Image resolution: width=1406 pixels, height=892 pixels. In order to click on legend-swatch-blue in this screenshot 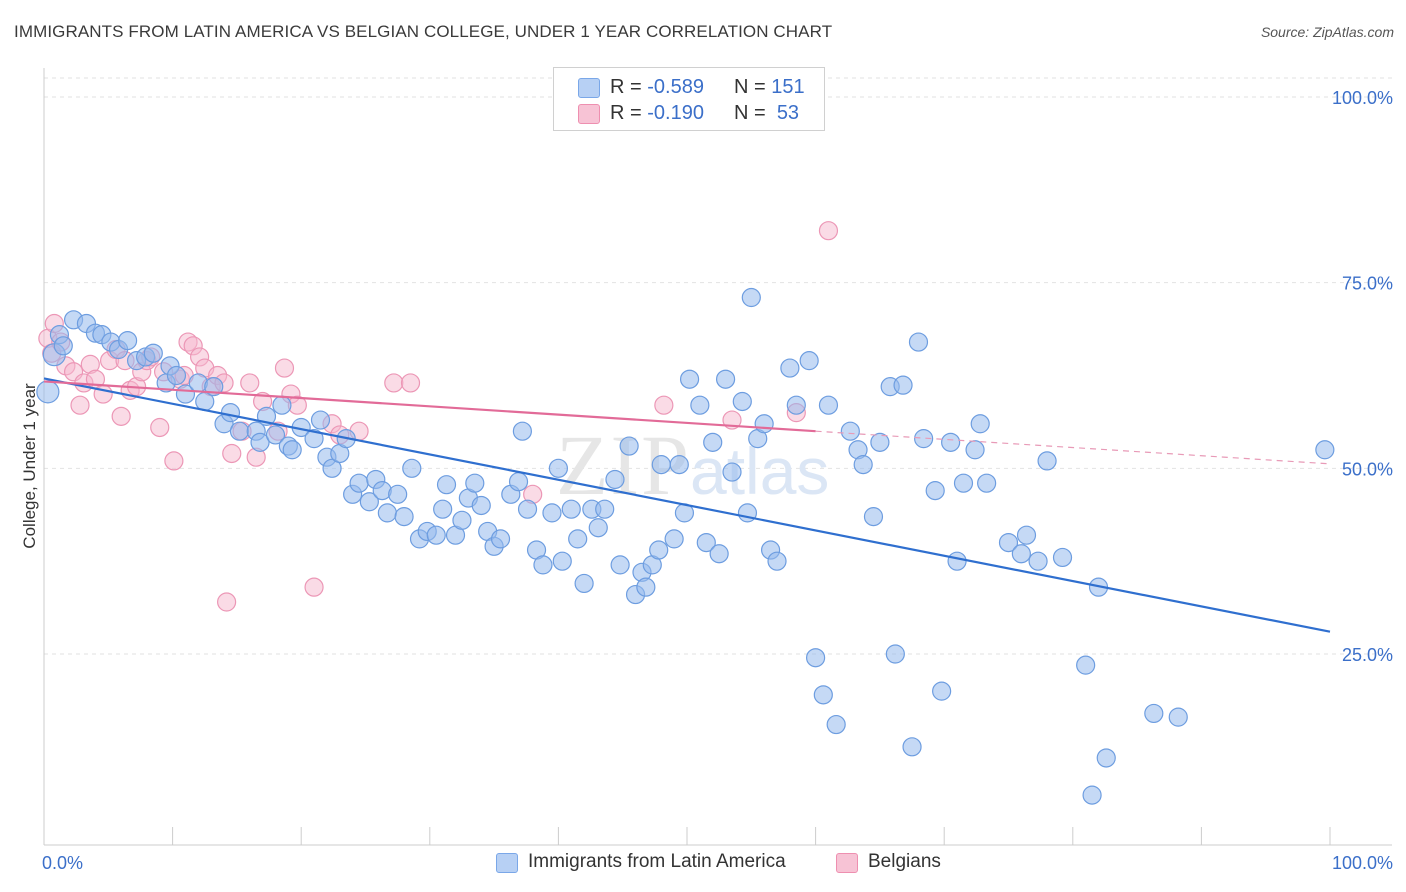, I will do `click(589, 88)`.